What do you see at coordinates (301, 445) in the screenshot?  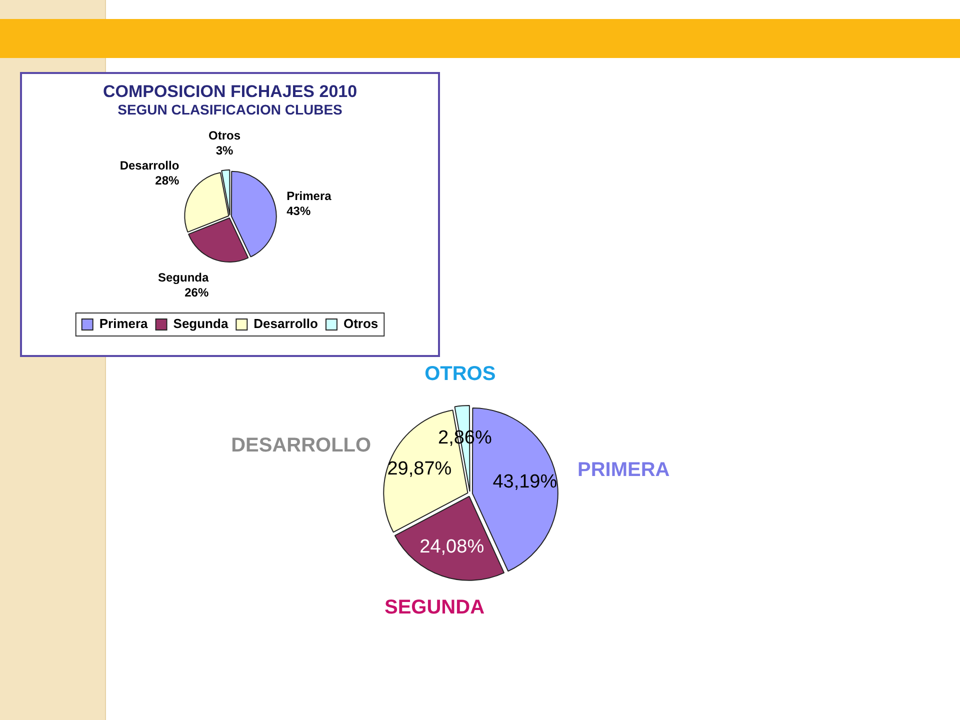 I see `slice-label: DESARROLLO` at bounding box center [301, 445].